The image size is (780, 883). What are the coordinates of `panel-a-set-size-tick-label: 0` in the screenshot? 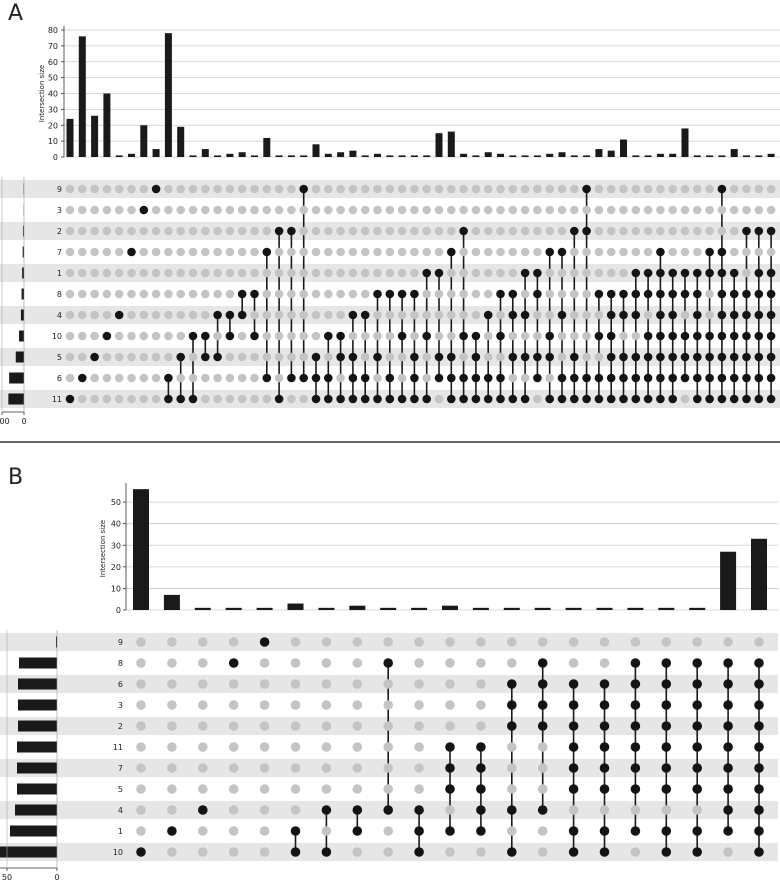 It's located at (23, 421).